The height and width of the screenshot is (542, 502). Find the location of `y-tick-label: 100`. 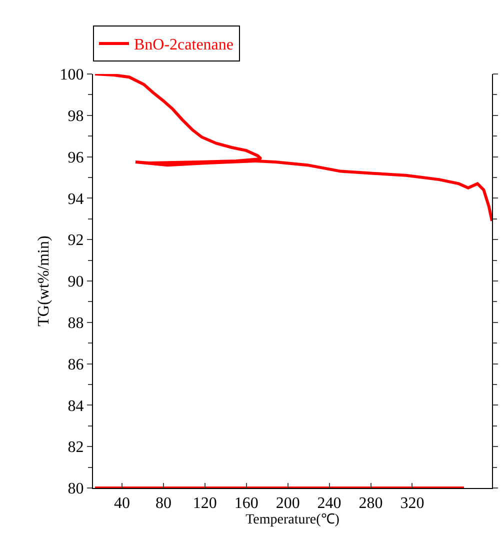

y-tick-label: 100 is located at coordinates (72, 75).